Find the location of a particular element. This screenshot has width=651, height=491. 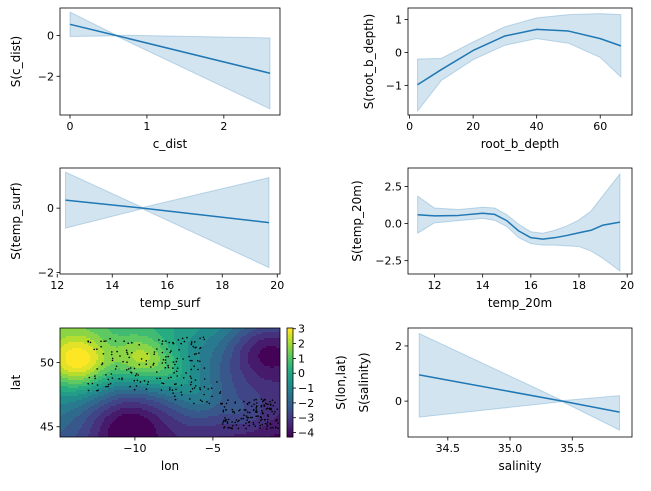

x-tick-label: 40 is located at coordinates (537, 126).